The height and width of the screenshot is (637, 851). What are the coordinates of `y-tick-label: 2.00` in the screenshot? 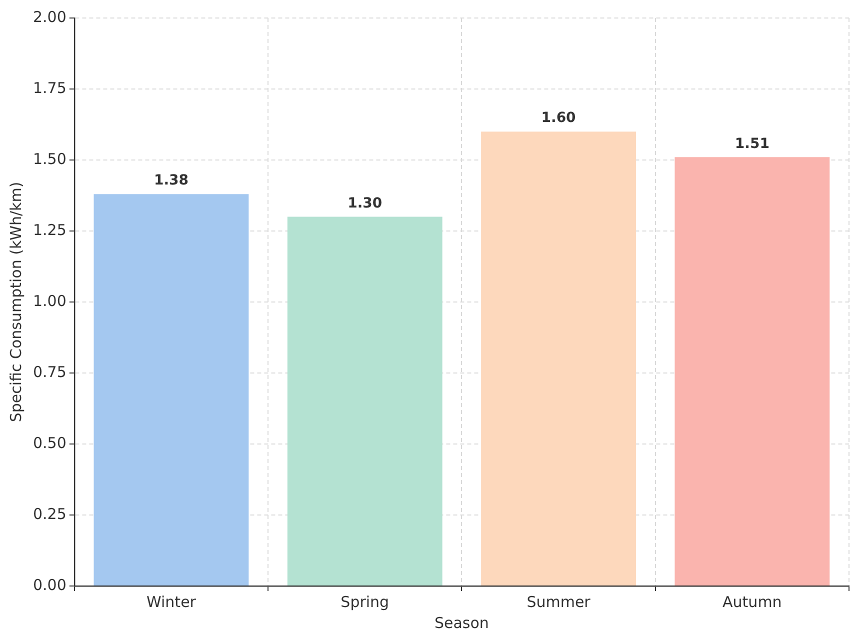 It's located at (49, 17).